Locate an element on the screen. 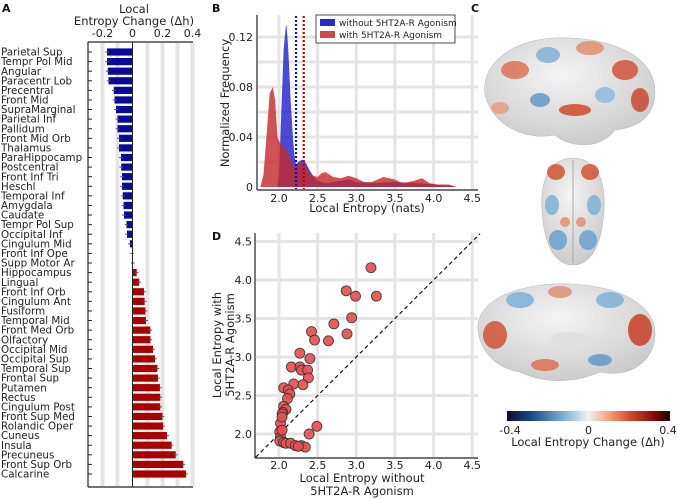  panel-d-xtick-label: 2.0 is located at coordinates (279, 465).